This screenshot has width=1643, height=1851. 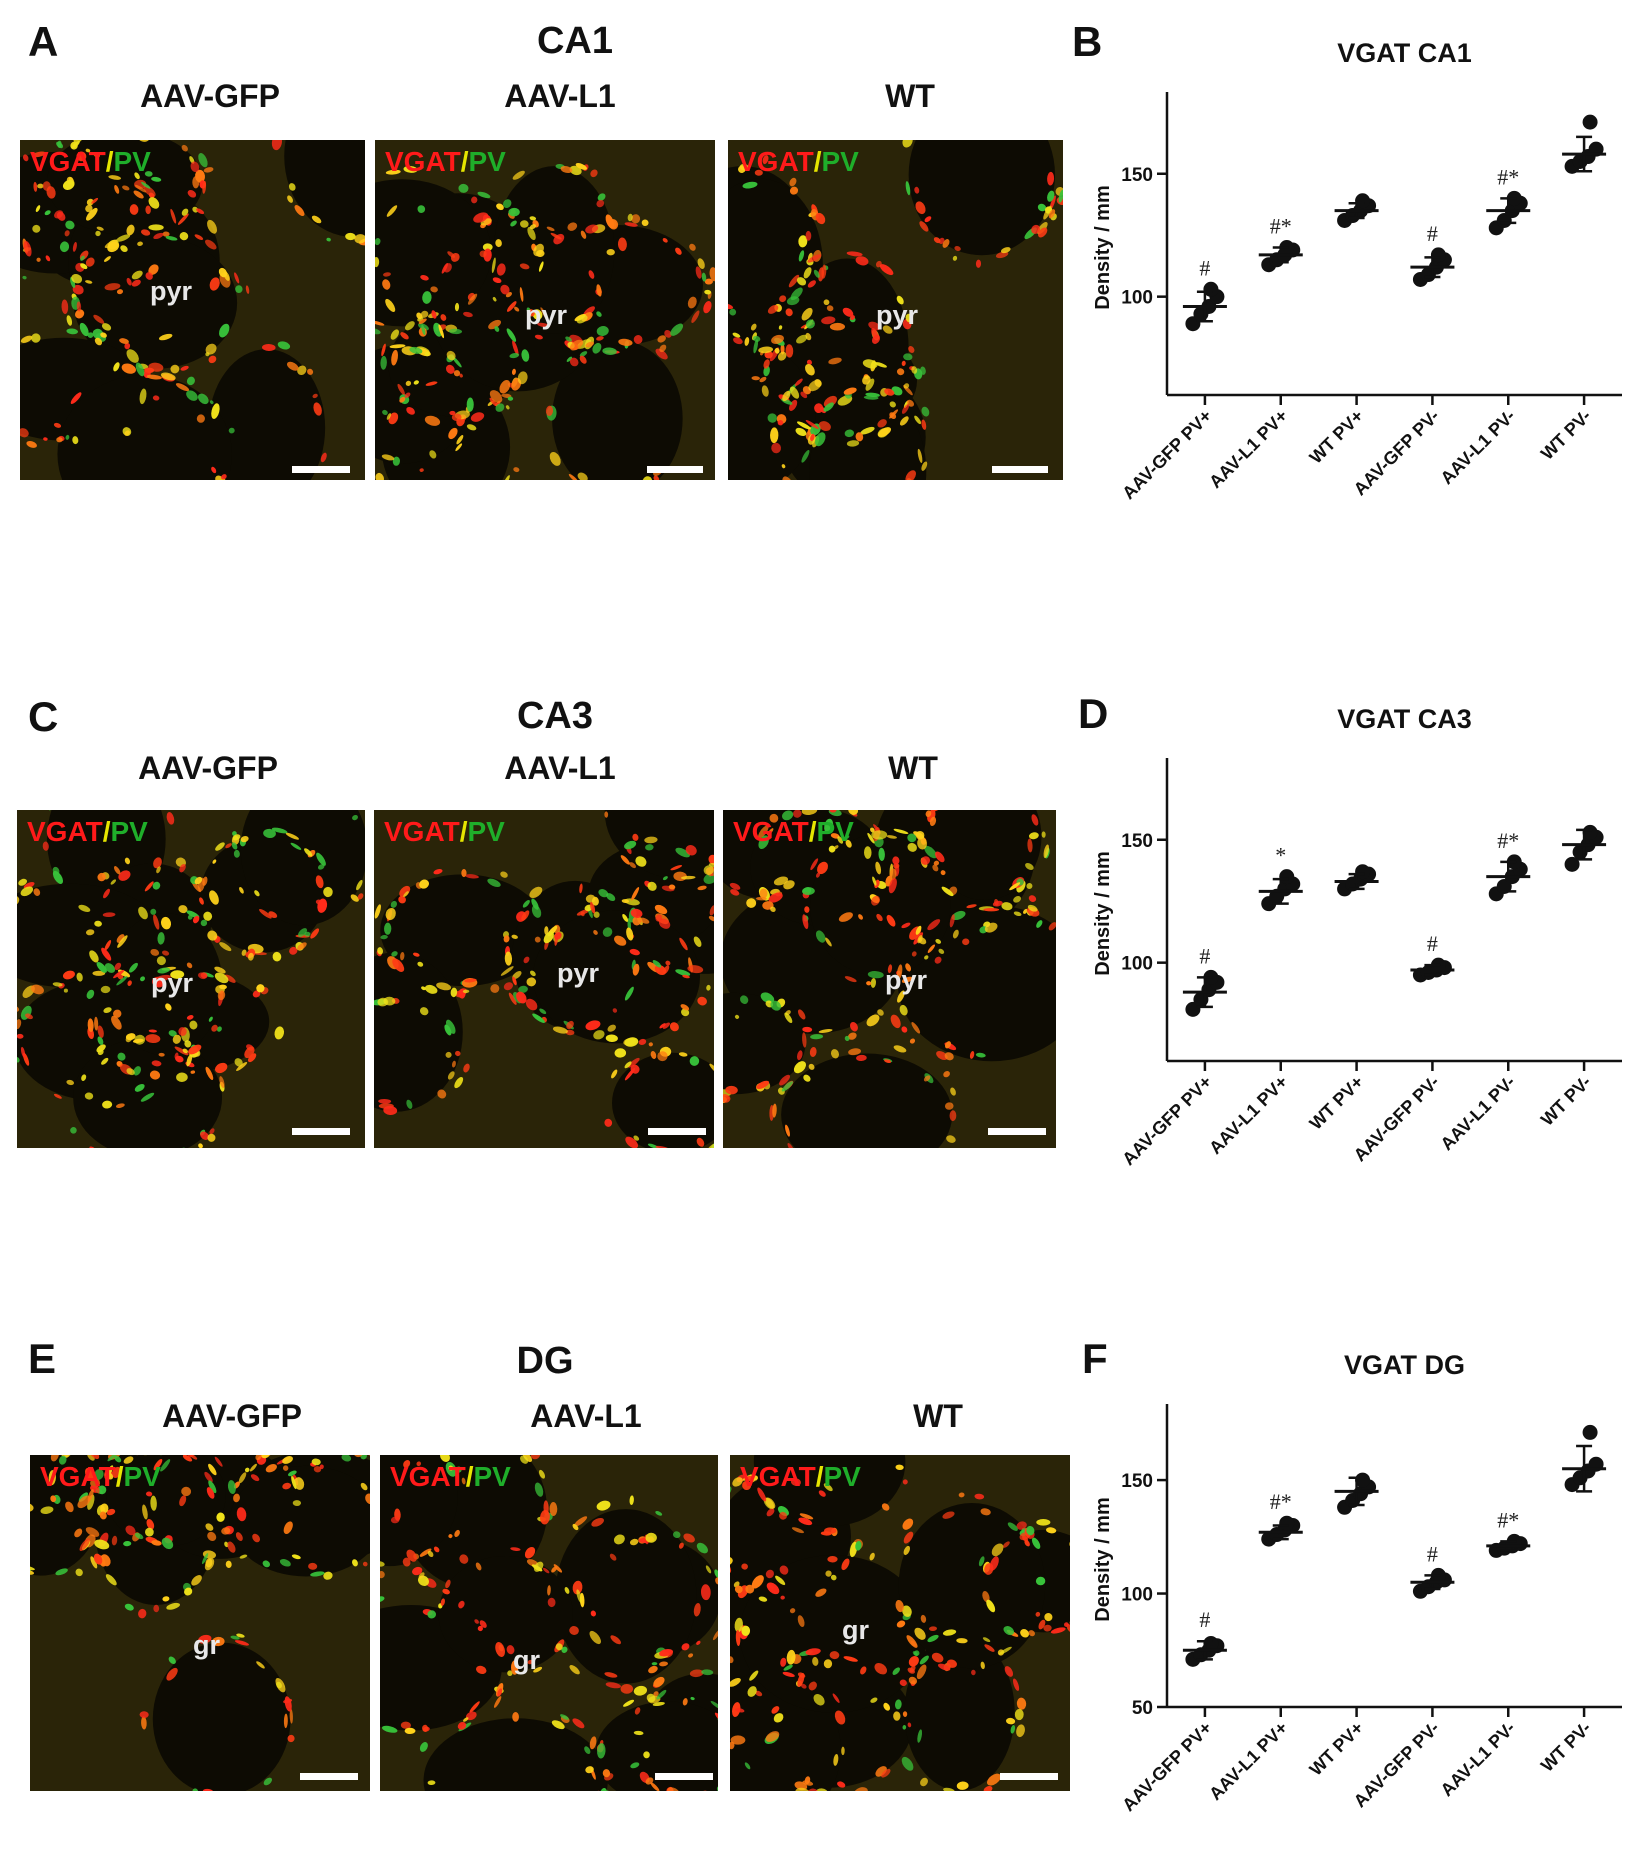 What do you see at coordinates (1404, 53) in the screenshot?
I see `chart-title: VGAT CA1` at bounding box center [1404, 53].